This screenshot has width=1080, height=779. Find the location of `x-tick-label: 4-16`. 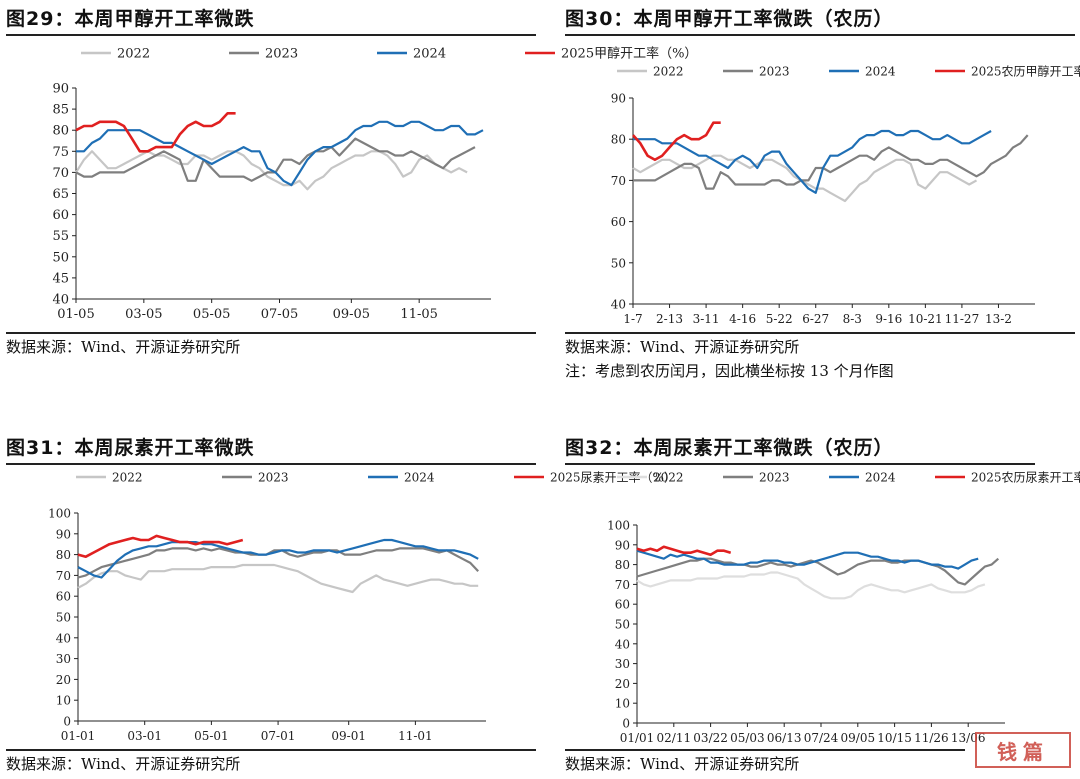

x-tick-label: 4-16 is located at coordinates (742, 319).